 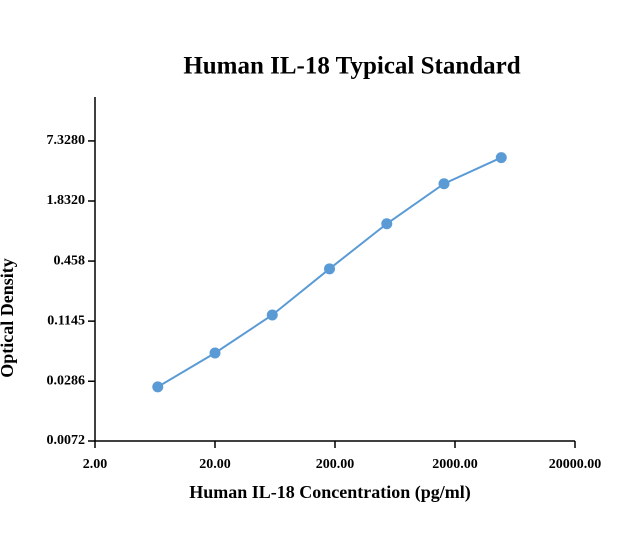 I want to click on x-tick-label: 2000.00, so click(x=455, y=464).